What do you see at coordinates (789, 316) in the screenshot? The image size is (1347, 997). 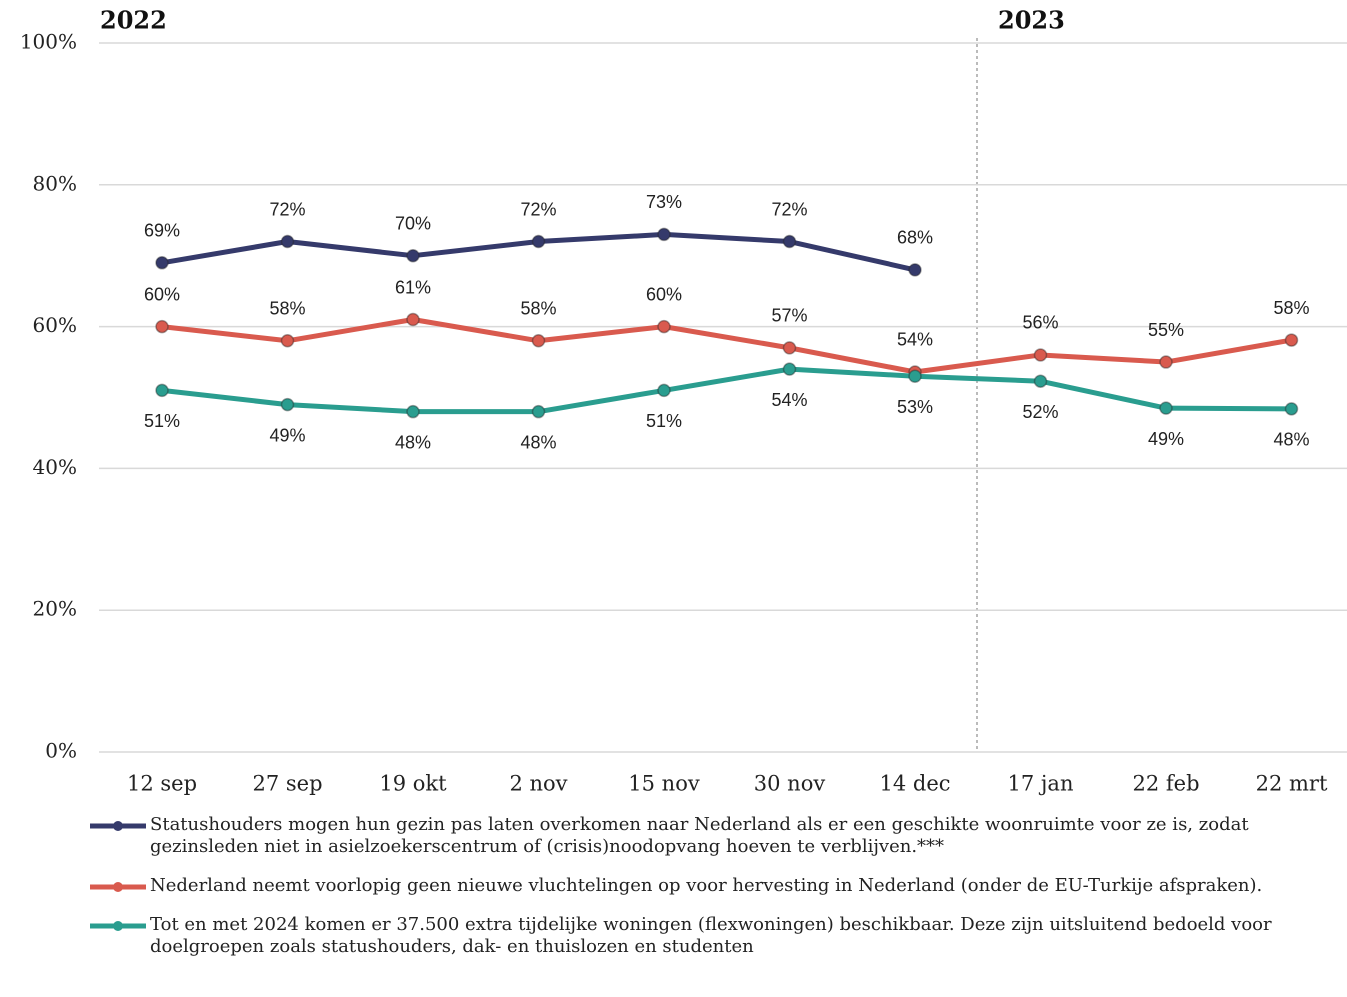 I see `data-label: 57%` at bounding box center [789, 316].